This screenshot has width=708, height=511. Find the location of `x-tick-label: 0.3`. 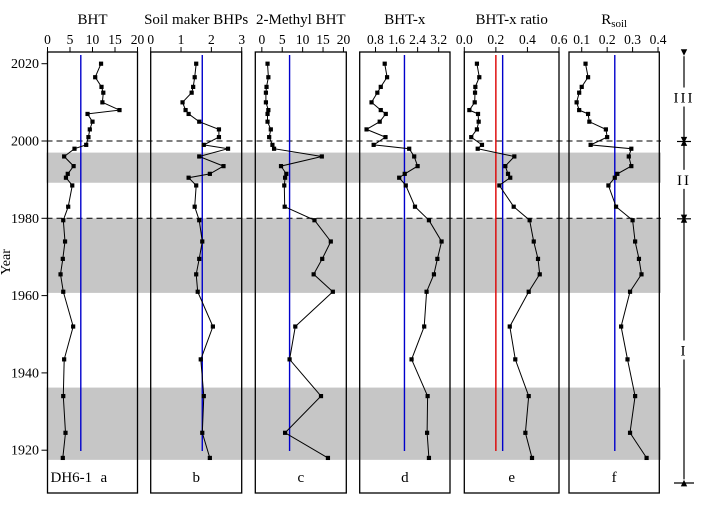

x-tick-label: 0.3 is located at coordinates (632, 39).